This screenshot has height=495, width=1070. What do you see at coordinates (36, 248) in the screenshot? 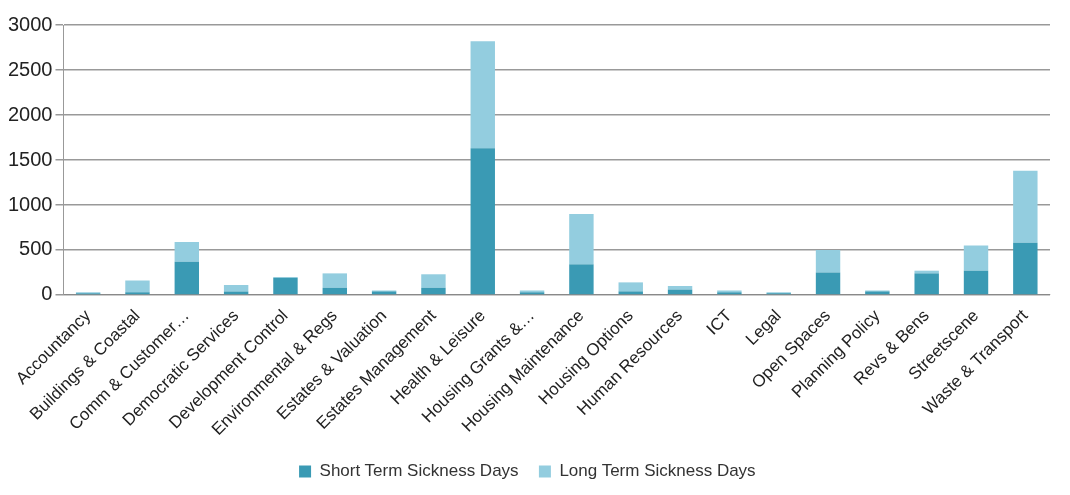
I see `y-tick-label: 500` at bounding box center [36, 248].